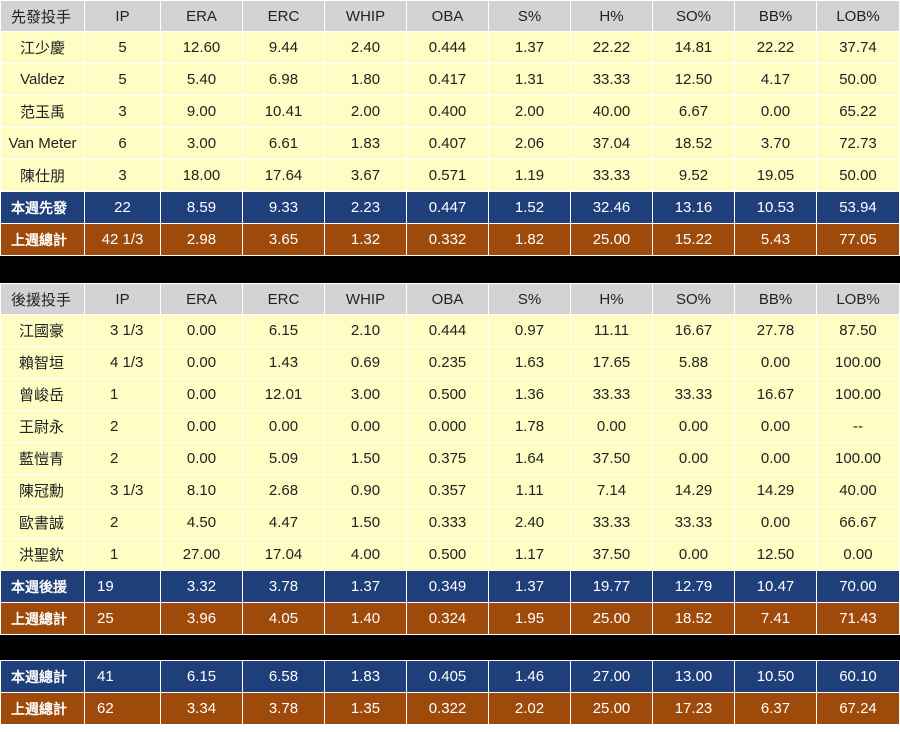 This screenshot has height=732, width=900. Describe the element at coordinates (42, 554) in the screenshot. I see `pitcher-name-cell: 洪聖欽` at that location.